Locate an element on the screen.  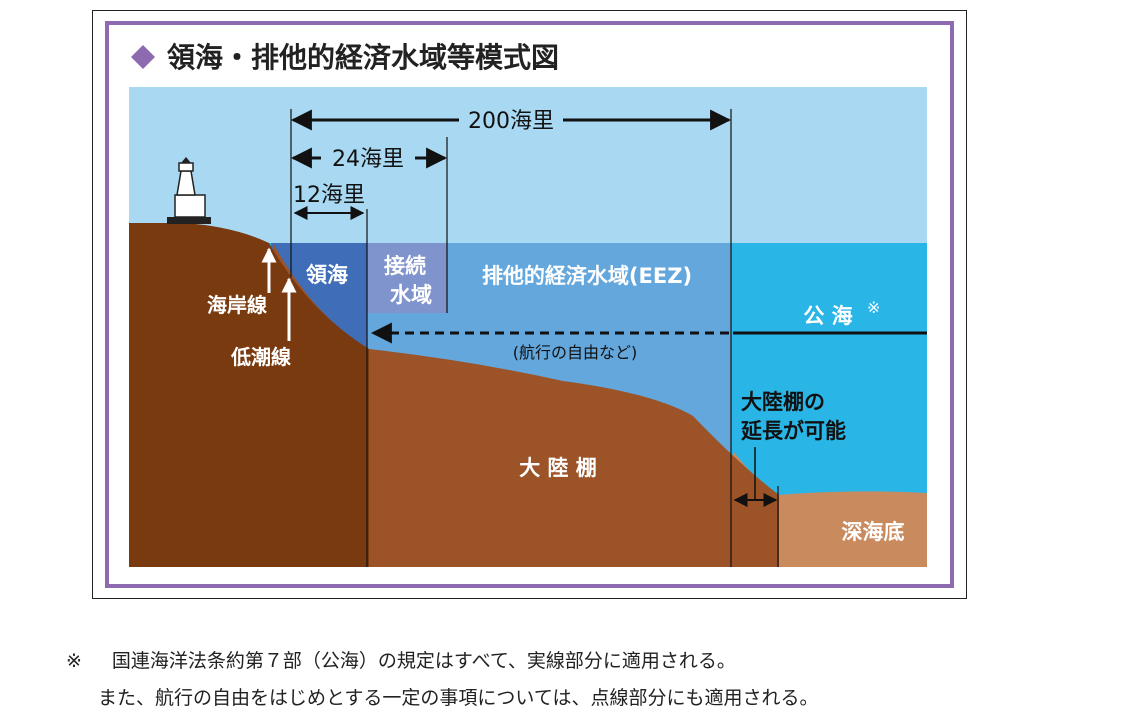
footnote-line-2: また、航行の自由をはじめとする一定の事項については、点線部分にも適用される。 is located at coordinates (458, 696).